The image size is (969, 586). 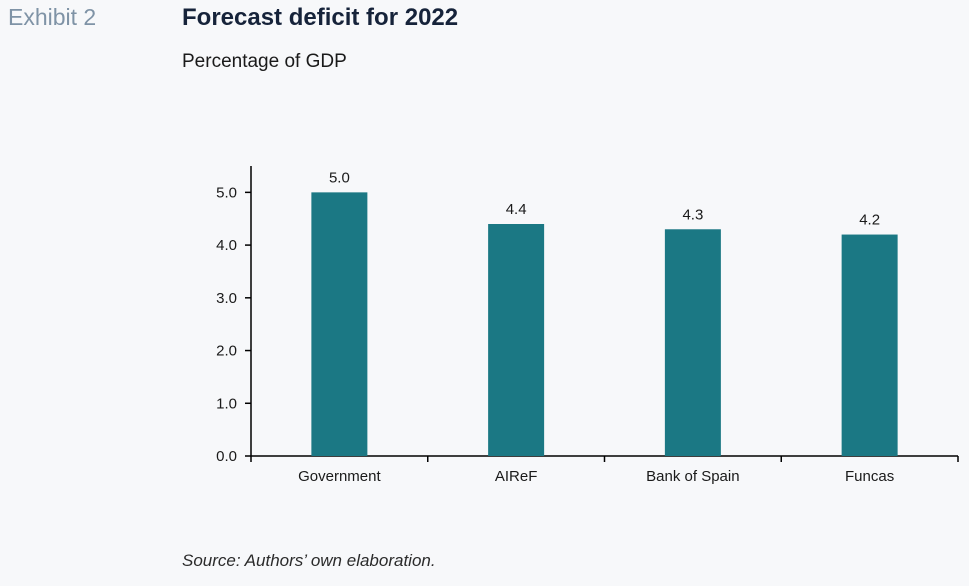 I want to click on chart-subtitle: Percentage of GDP, so click(x=264, y=61).